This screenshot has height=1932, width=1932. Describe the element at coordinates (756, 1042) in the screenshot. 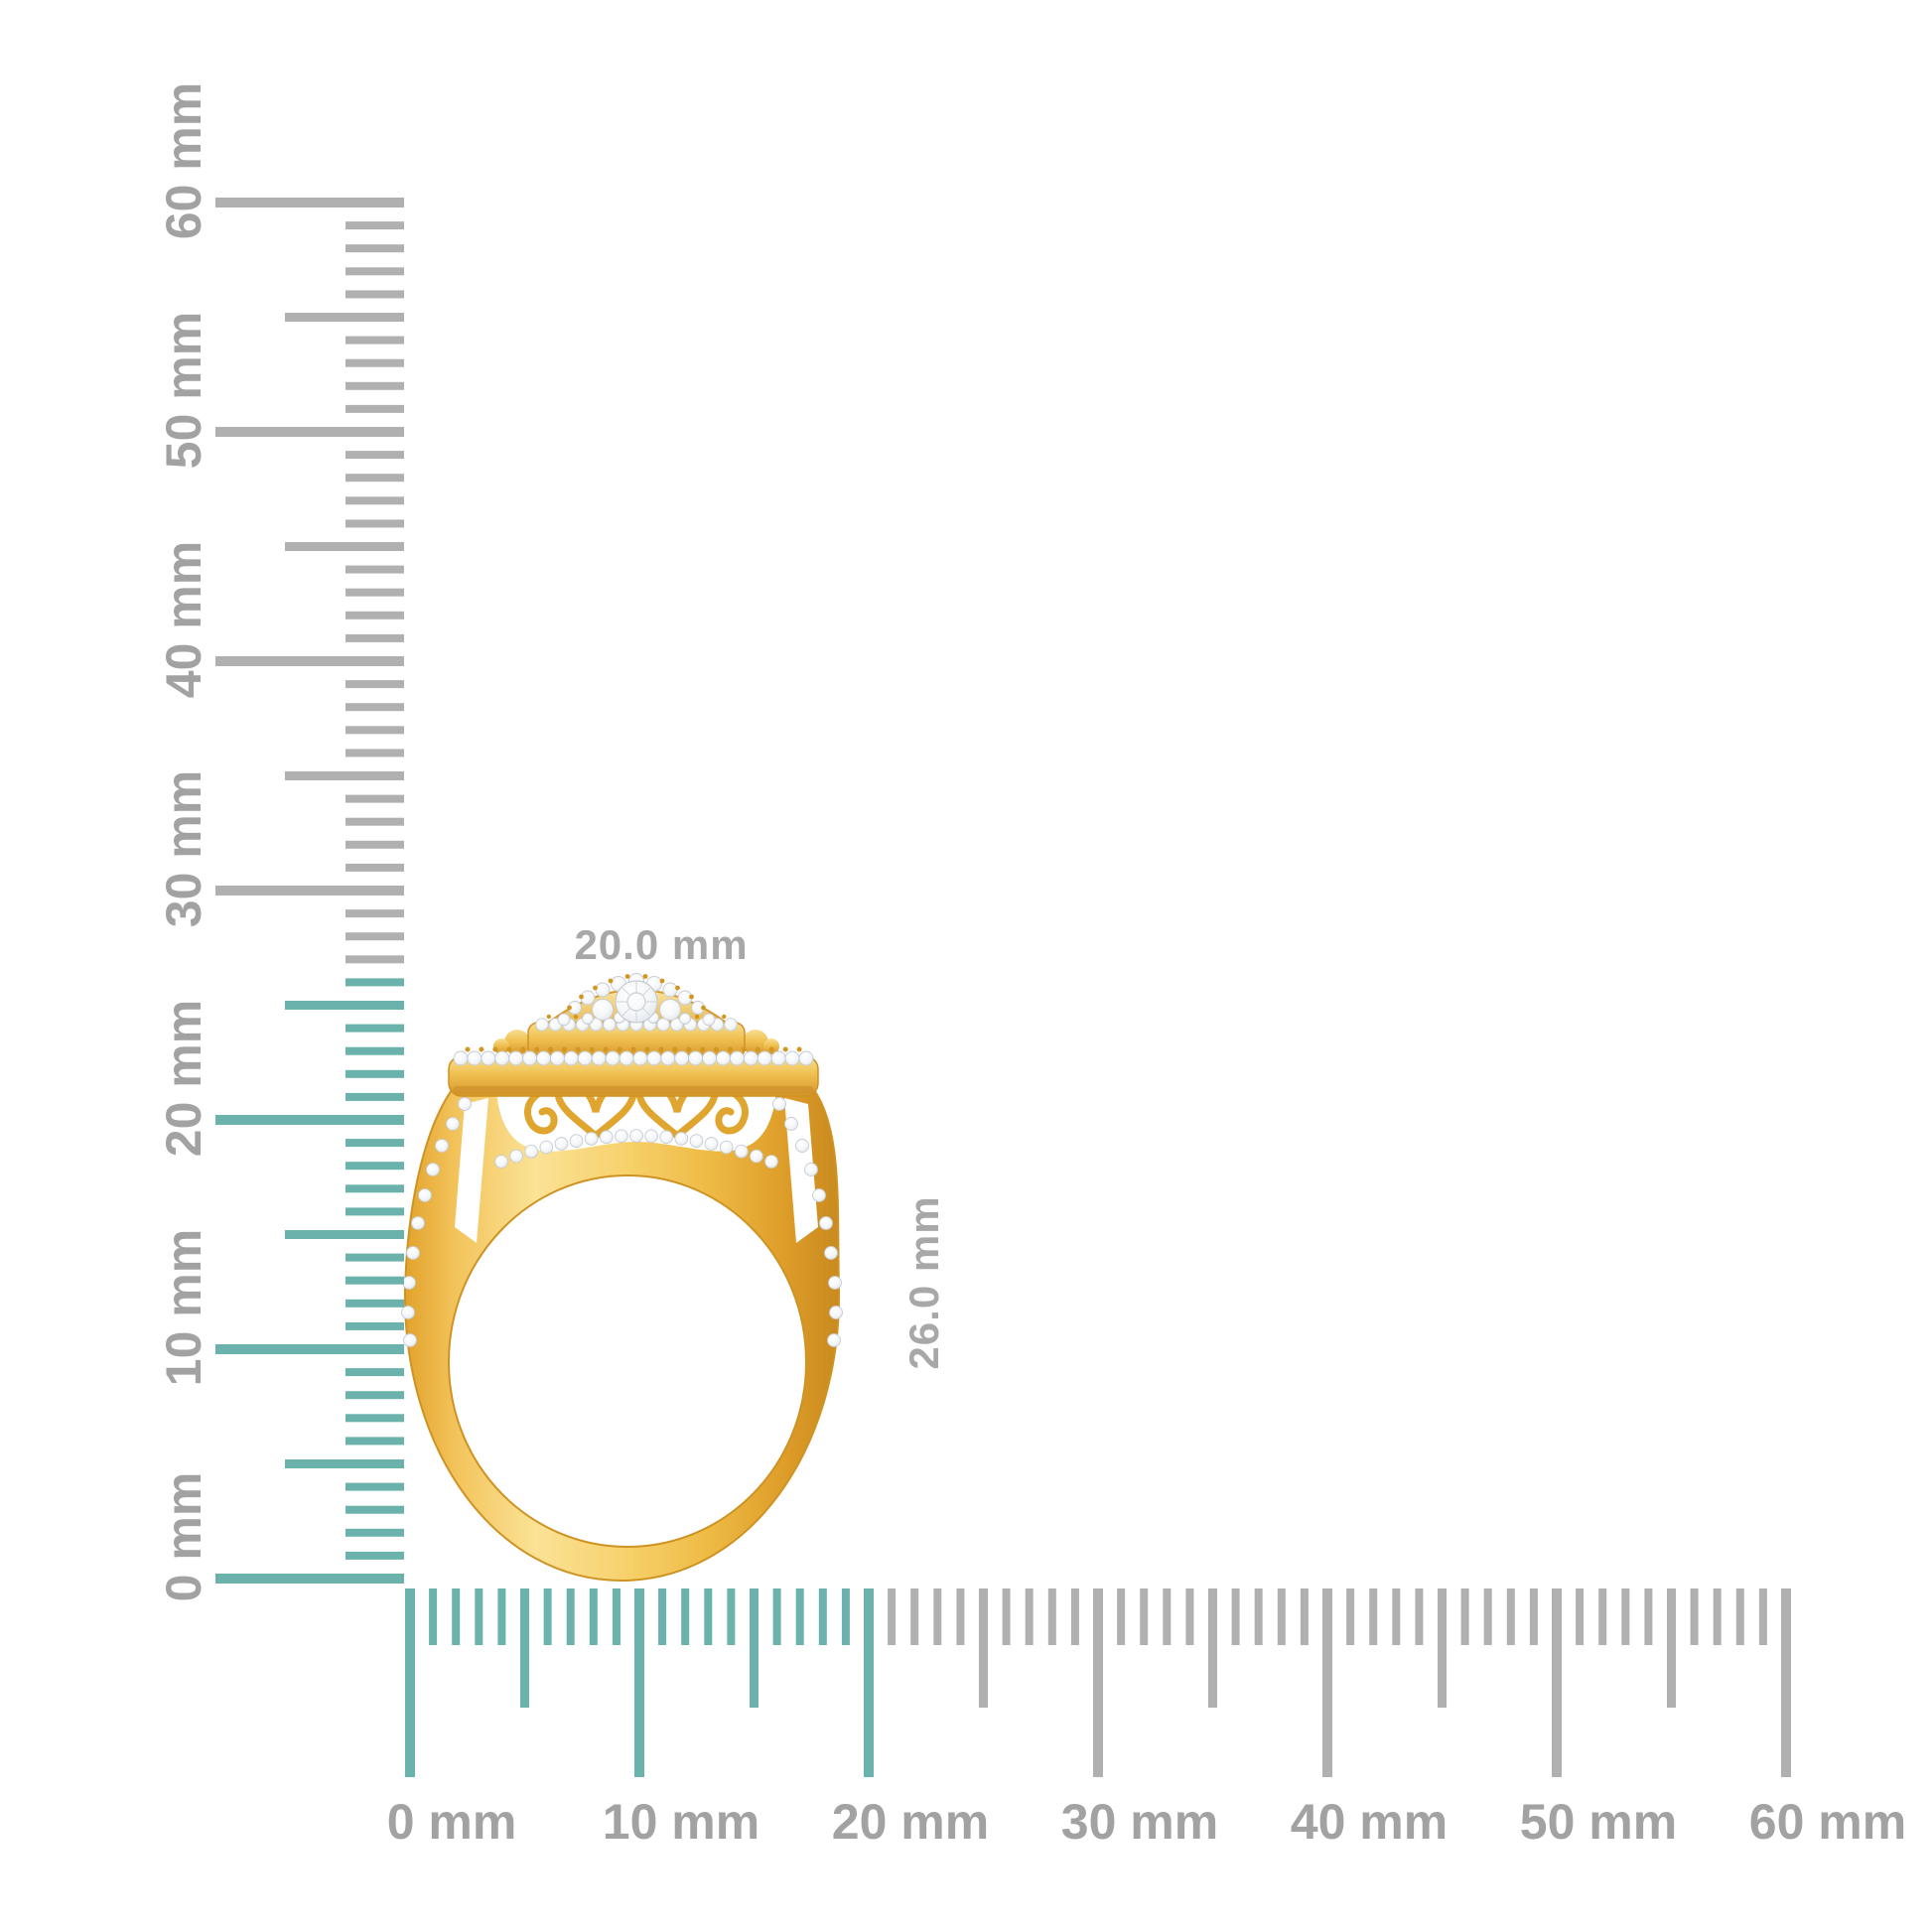

I see `upper-halo-wing` at that location.